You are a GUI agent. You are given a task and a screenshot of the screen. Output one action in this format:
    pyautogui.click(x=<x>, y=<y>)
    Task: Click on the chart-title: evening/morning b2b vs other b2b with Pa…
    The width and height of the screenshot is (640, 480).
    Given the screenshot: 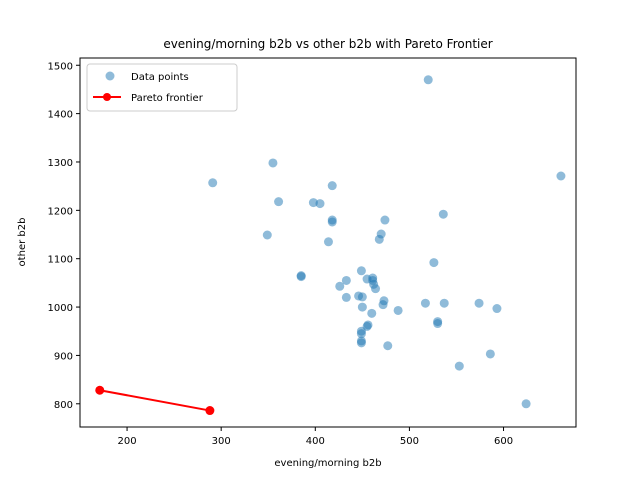 What is the action you would take?
    pyautogui.click(x=327, y=44)
    